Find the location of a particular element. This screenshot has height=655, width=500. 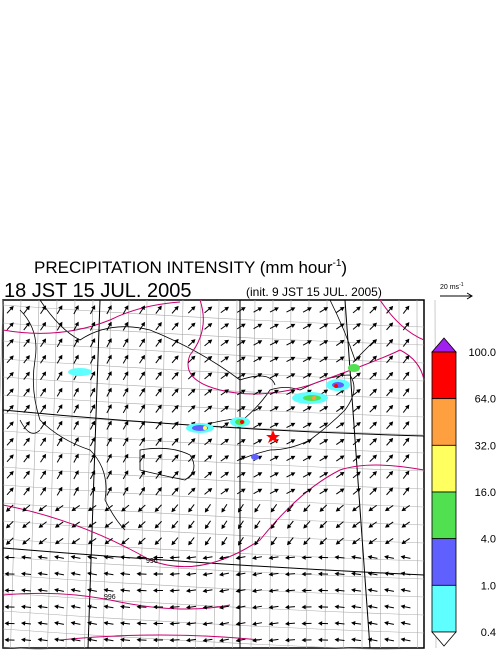

scale-sup: -1 is located at coordinates (461, 285).